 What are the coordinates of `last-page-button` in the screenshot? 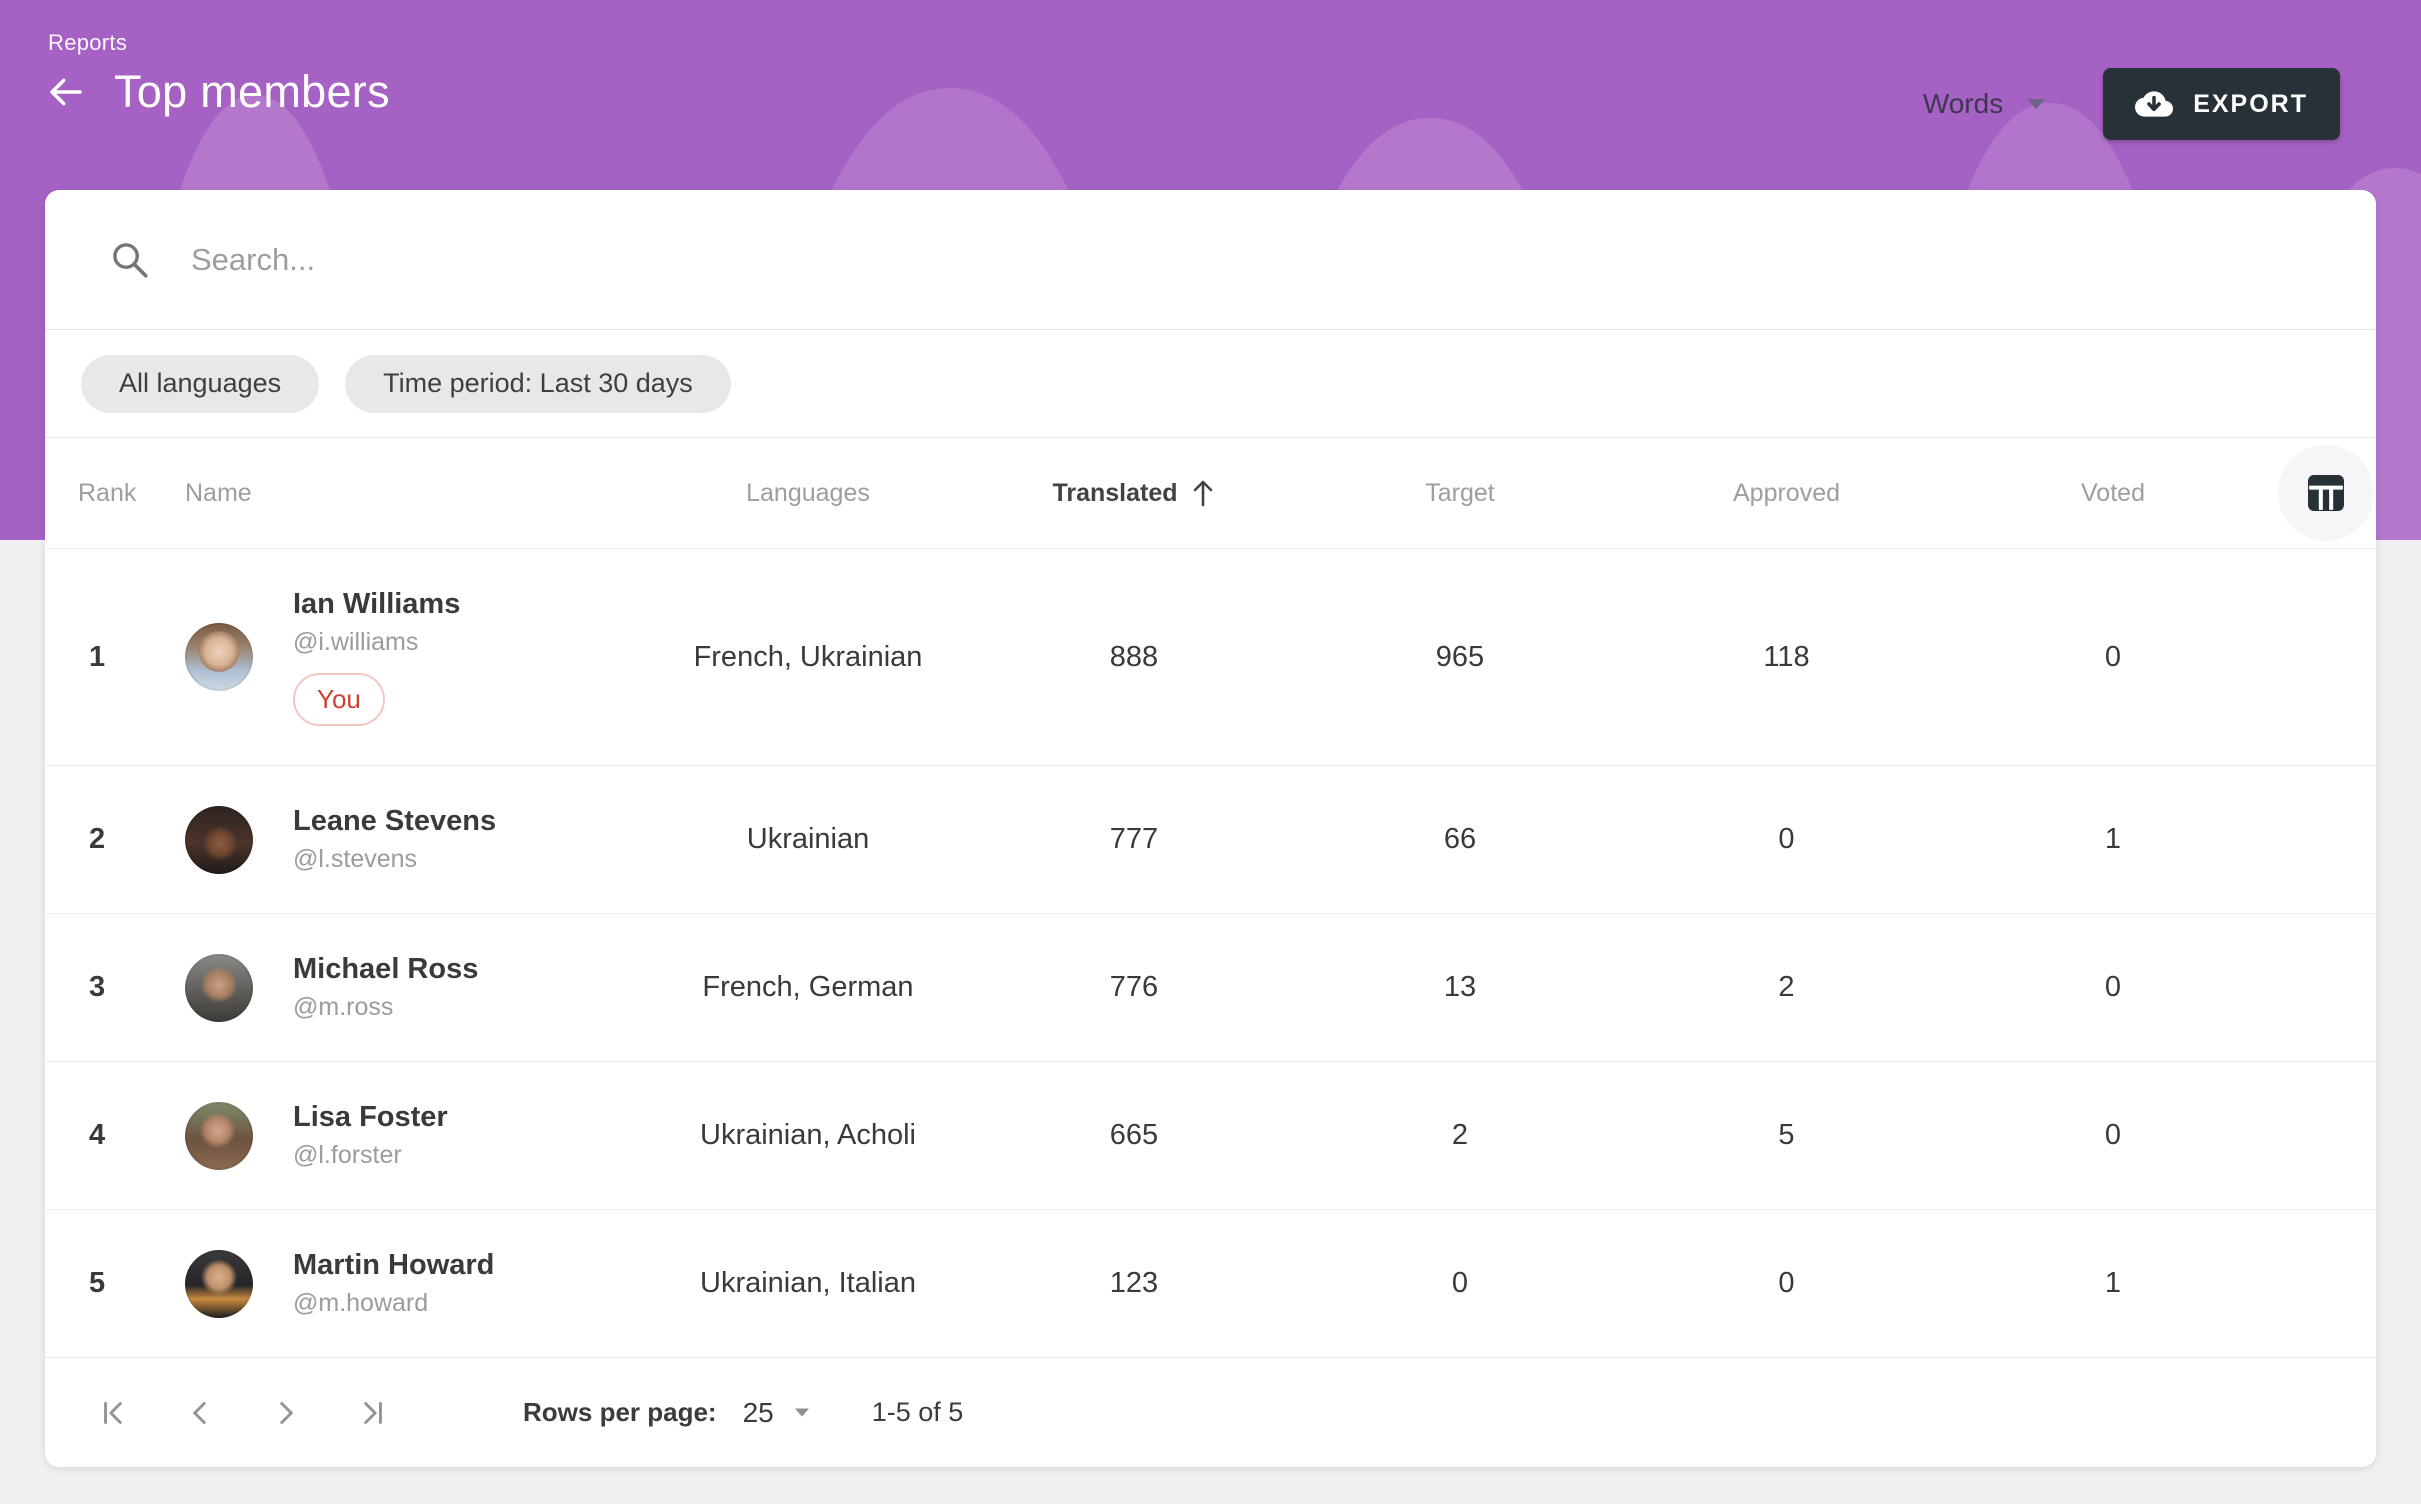 It's located at (372, 1413).